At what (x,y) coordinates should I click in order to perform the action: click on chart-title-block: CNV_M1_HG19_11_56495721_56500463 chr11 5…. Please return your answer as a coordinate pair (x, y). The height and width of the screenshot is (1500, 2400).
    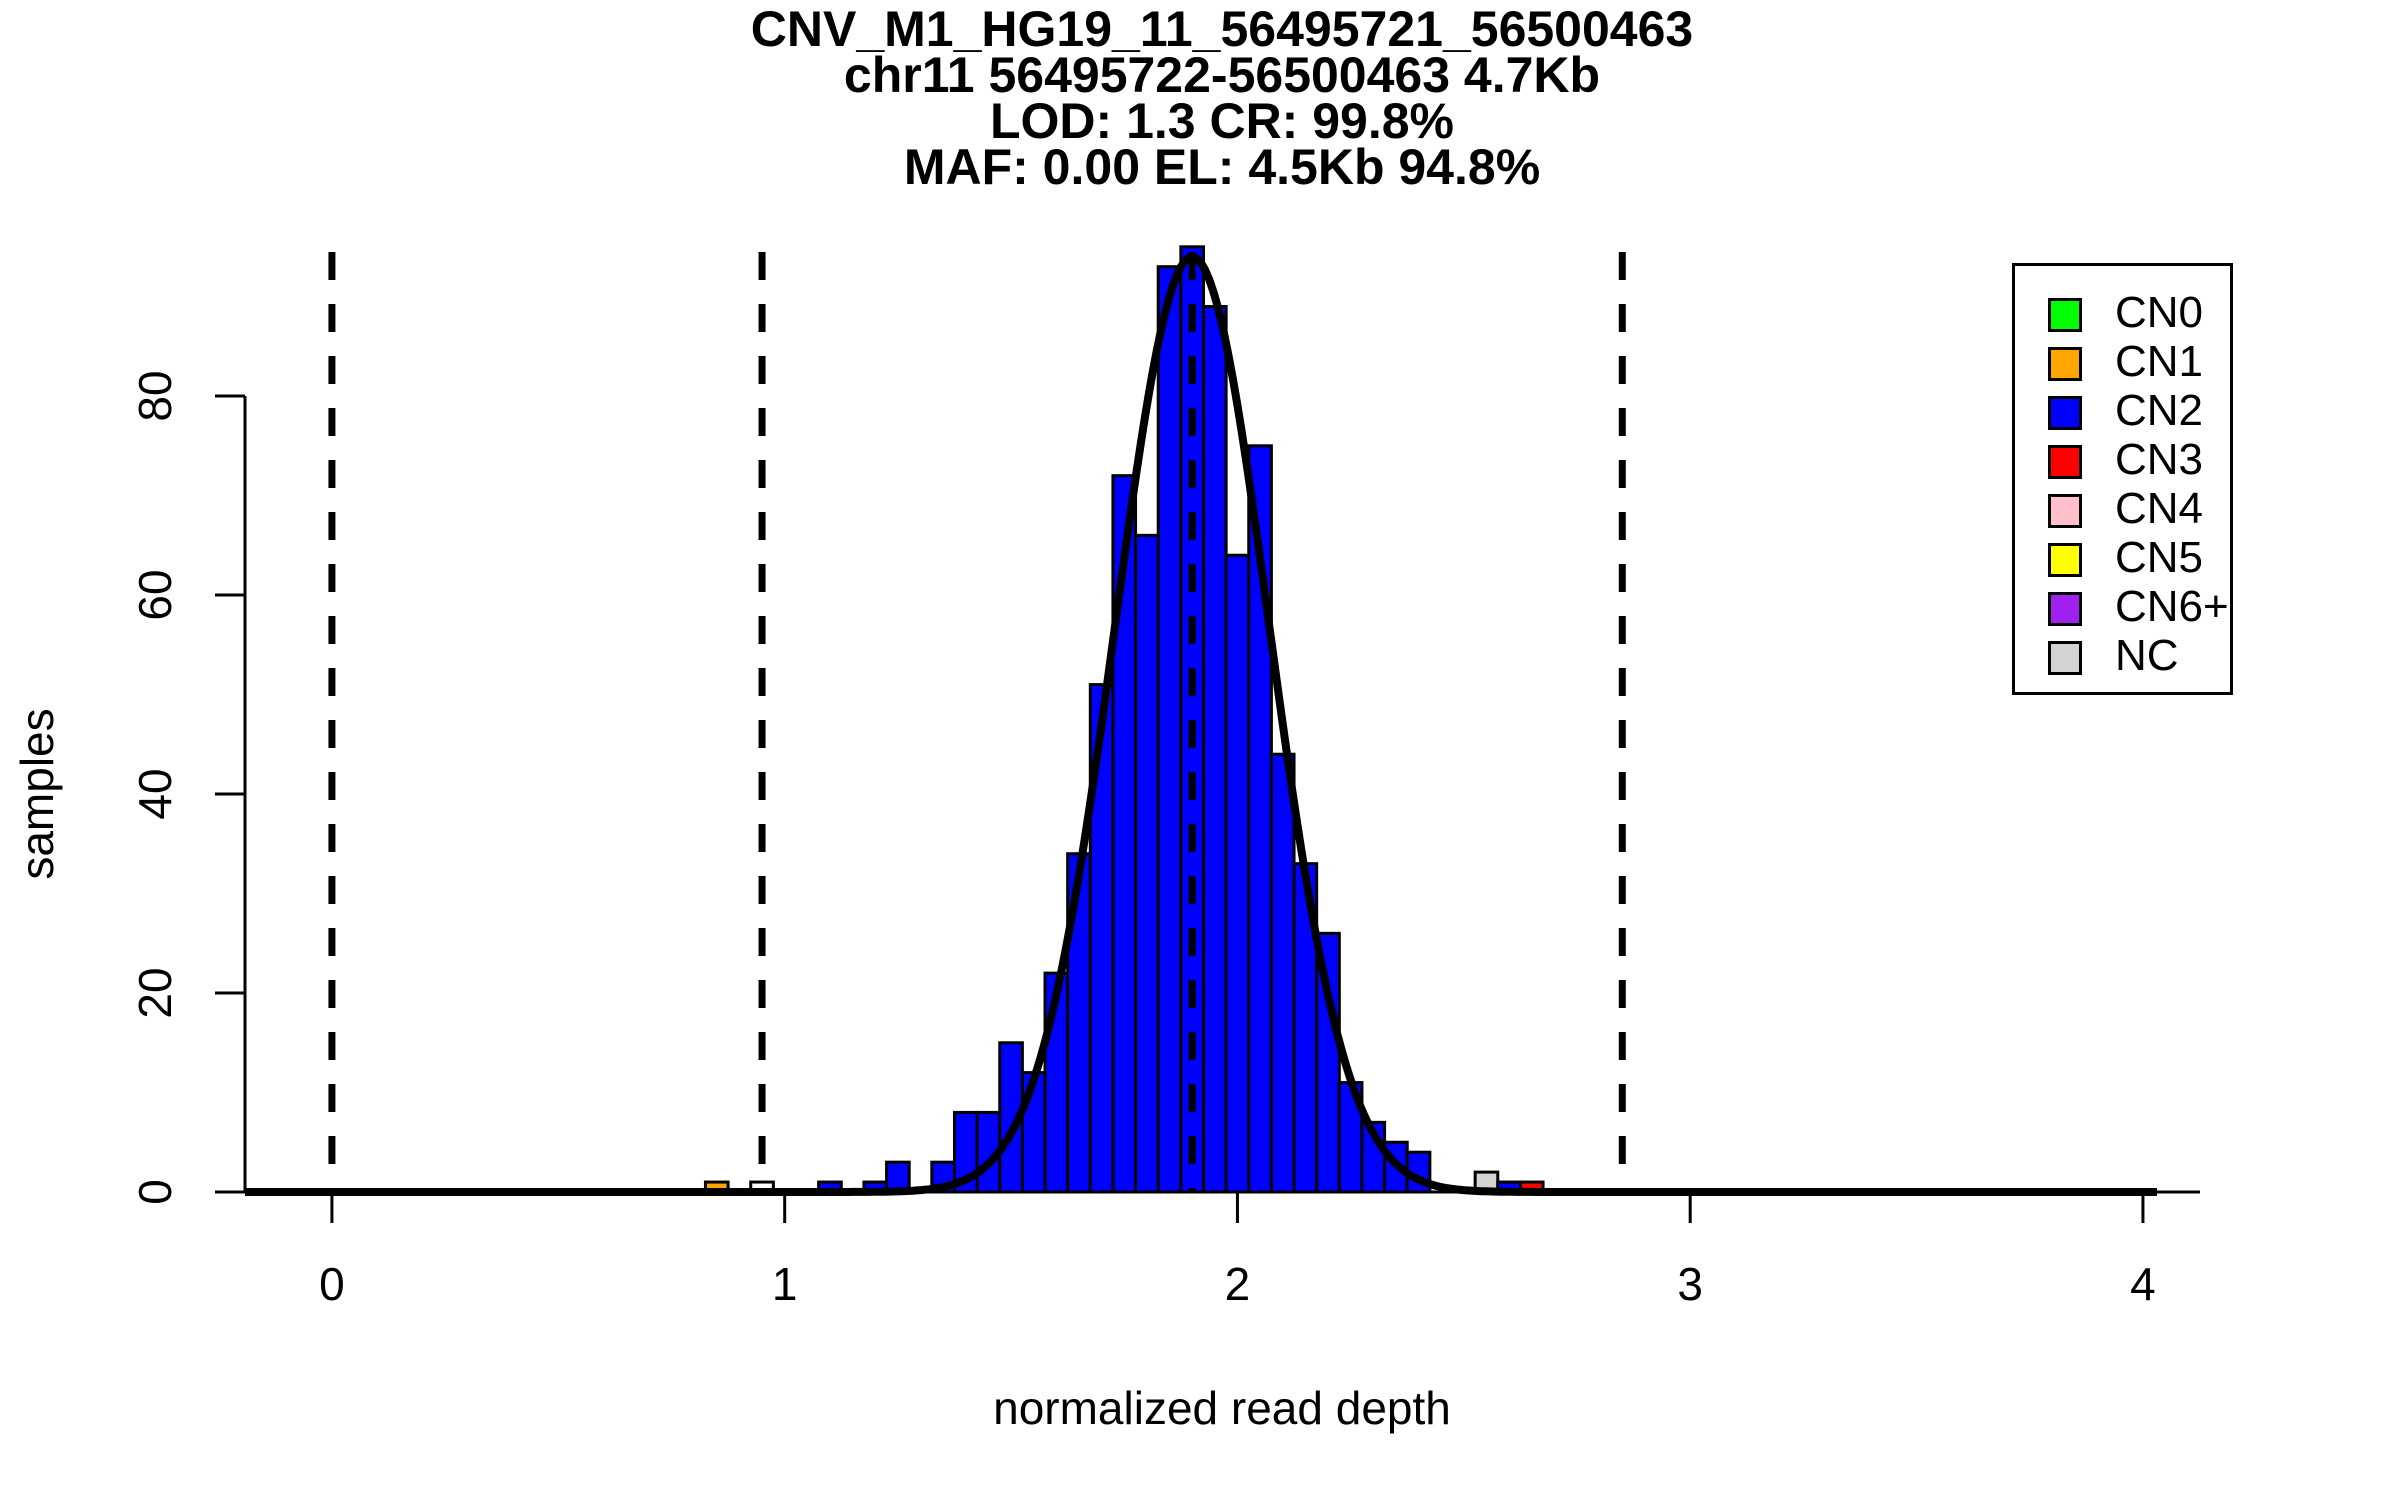
    Looking at the image, I should click on (1222, 98).